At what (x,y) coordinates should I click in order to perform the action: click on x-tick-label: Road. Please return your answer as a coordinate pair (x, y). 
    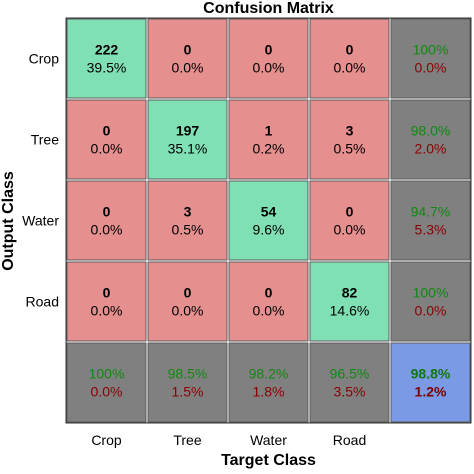
    Looking at the image, I should click on (349, 440).